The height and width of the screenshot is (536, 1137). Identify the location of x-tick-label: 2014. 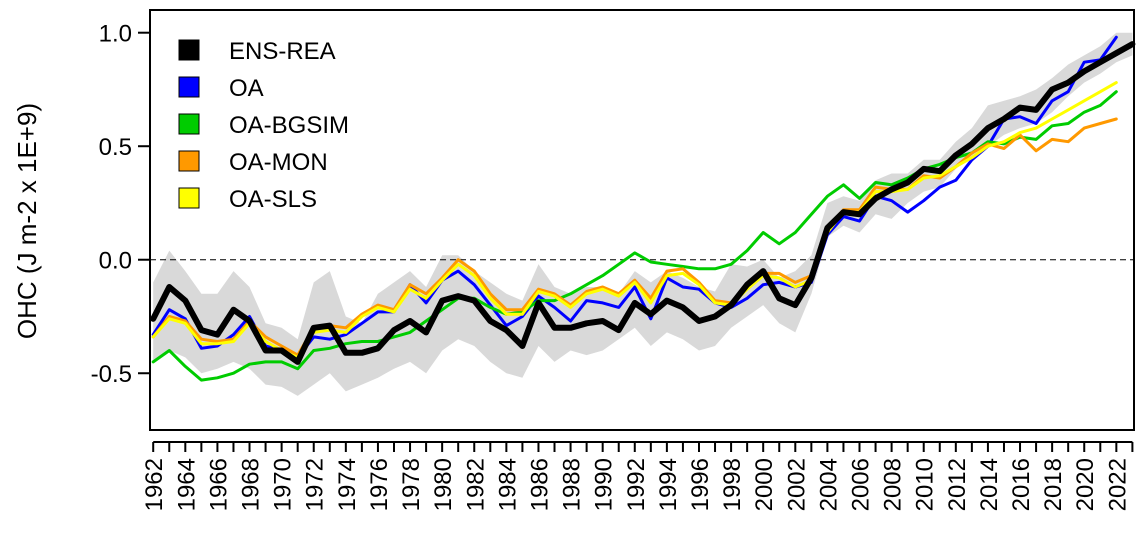
(989, 484).